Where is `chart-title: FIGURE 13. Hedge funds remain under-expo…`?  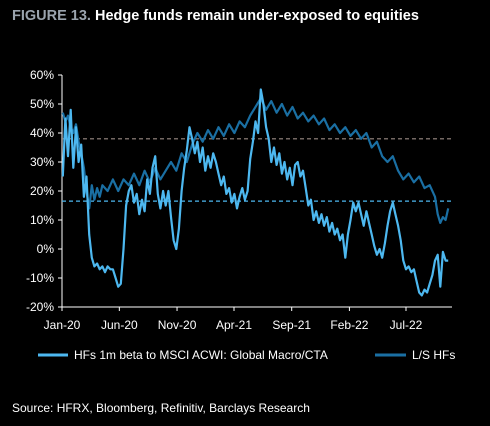
chart-title: FIGURE 13. Hedge funds remain under-expo… is located at coordinates (215, 16).